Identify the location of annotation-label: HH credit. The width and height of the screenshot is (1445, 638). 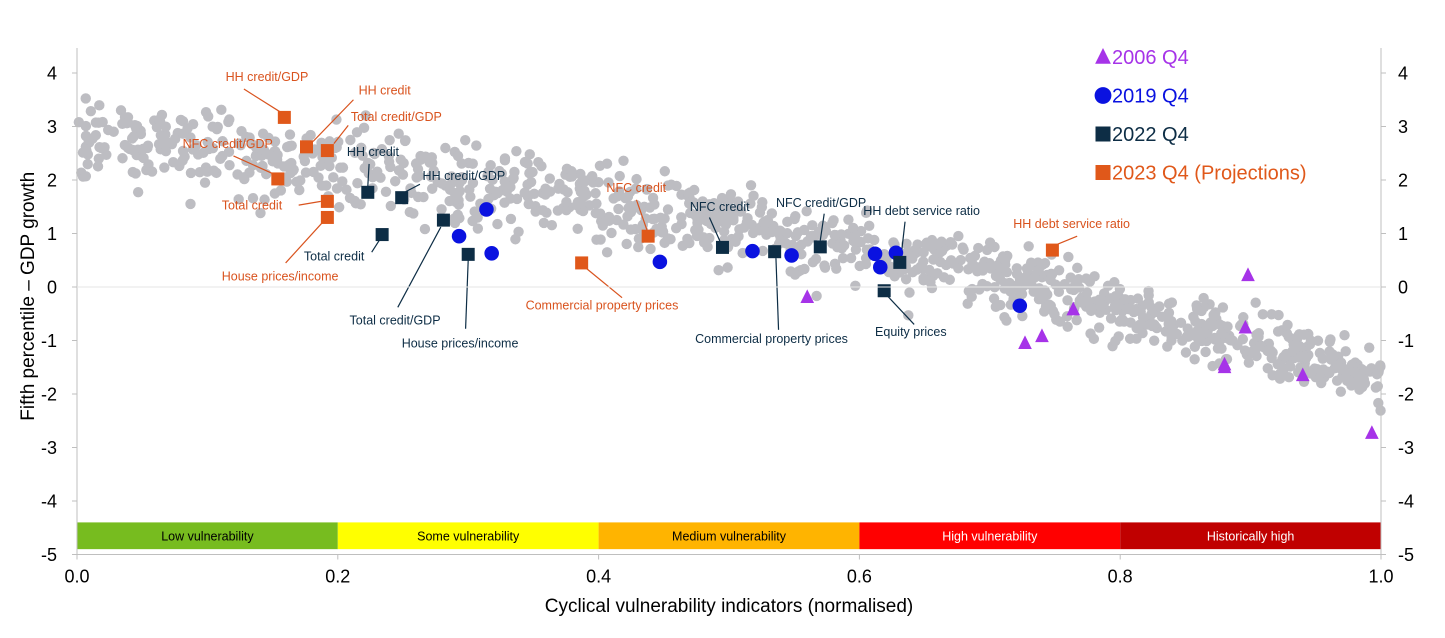
(373, 152).